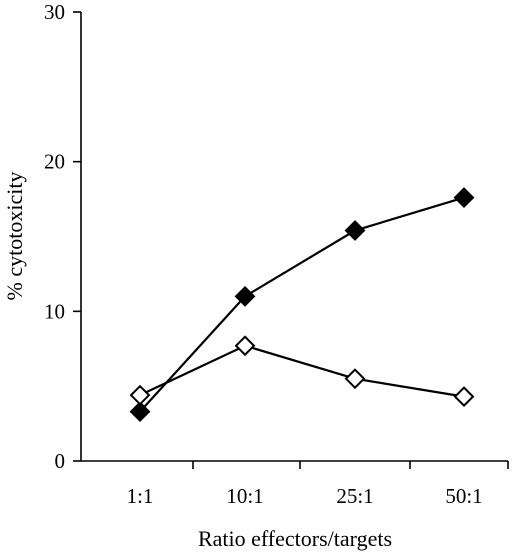 The image size is (520, 557). I want to click on x-tick-label: 50:1, so click(463, 496).